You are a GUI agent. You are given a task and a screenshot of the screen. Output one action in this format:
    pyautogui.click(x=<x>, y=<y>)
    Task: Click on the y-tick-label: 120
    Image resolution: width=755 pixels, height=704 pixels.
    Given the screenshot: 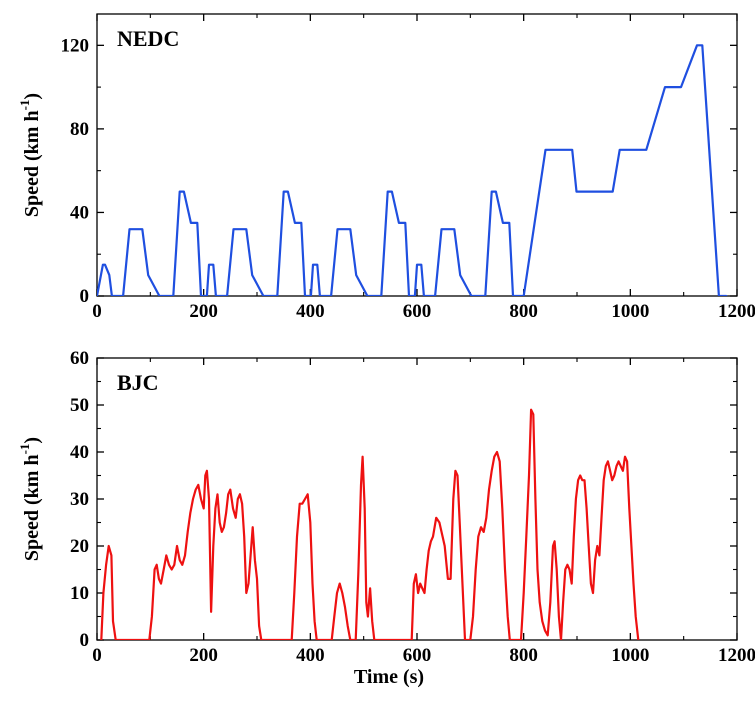 What is the action you would take?
    pyautogui.click(x=75, y=45)
    